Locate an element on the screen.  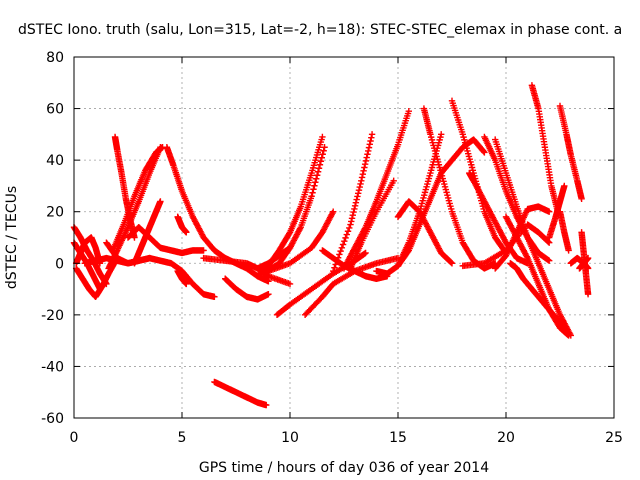
x-tick-label: 0 is located at coordinates (74, 438).